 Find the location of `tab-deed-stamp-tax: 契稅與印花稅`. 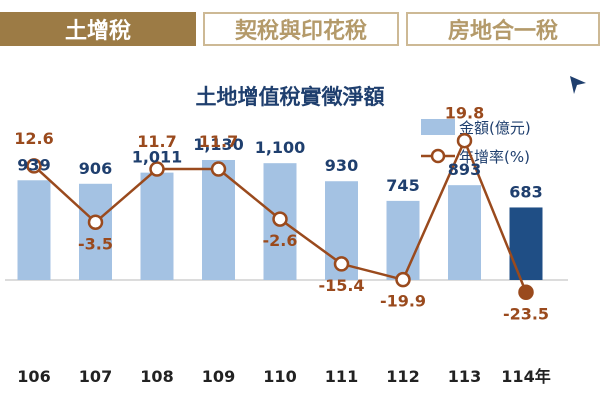

tab-deed-stamp-tax: 契稅與印花稅 is located at coordinates (301, 29).